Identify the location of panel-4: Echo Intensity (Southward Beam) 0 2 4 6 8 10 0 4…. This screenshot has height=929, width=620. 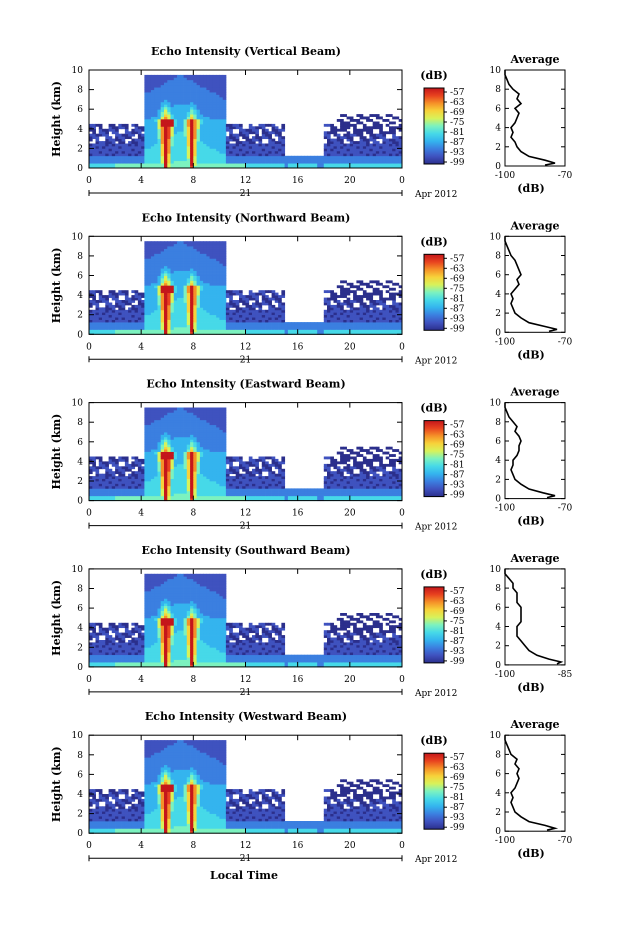
(311, 621).